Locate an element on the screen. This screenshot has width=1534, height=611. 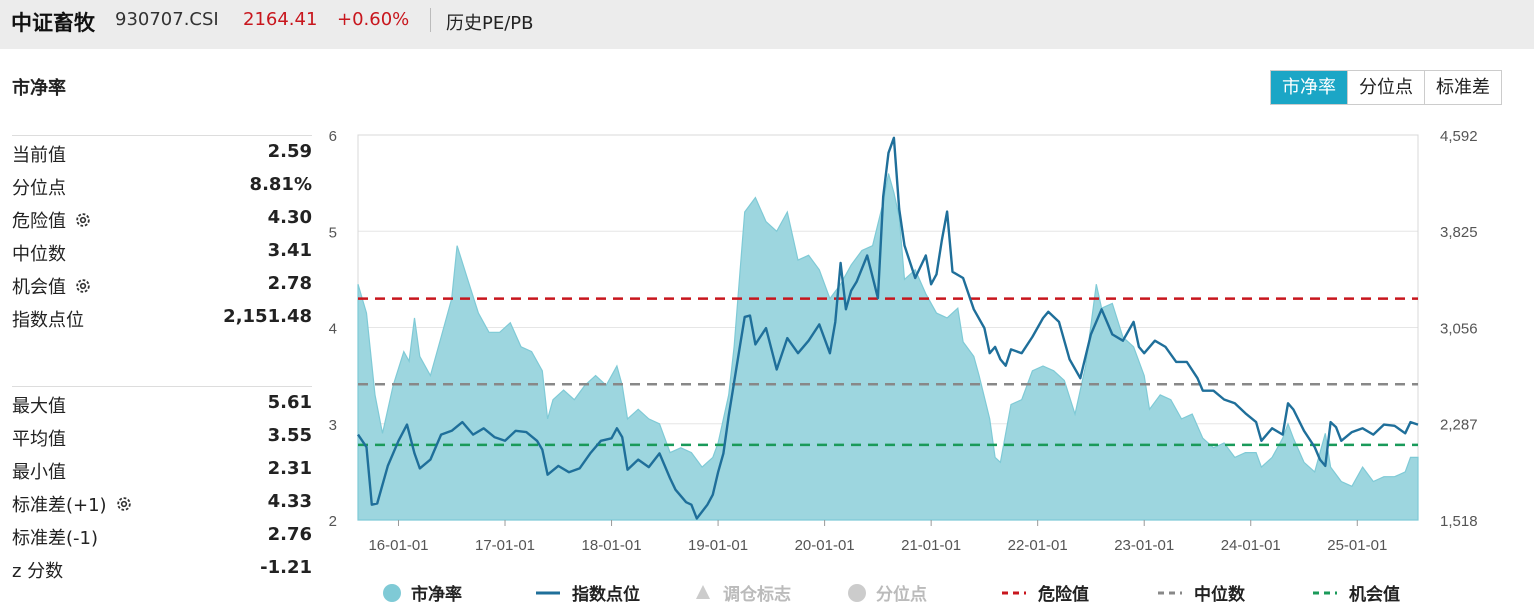
stat-label: 标准差(+1) is located at coordinates (72, 504).